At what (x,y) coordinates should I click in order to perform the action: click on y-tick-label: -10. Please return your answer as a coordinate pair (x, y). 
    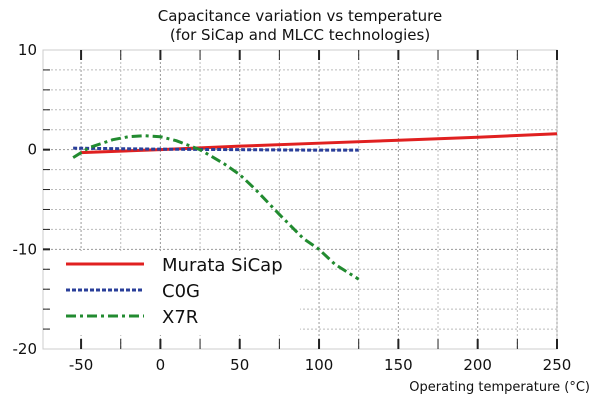
    Looking at the image, I should click on (25, 249).